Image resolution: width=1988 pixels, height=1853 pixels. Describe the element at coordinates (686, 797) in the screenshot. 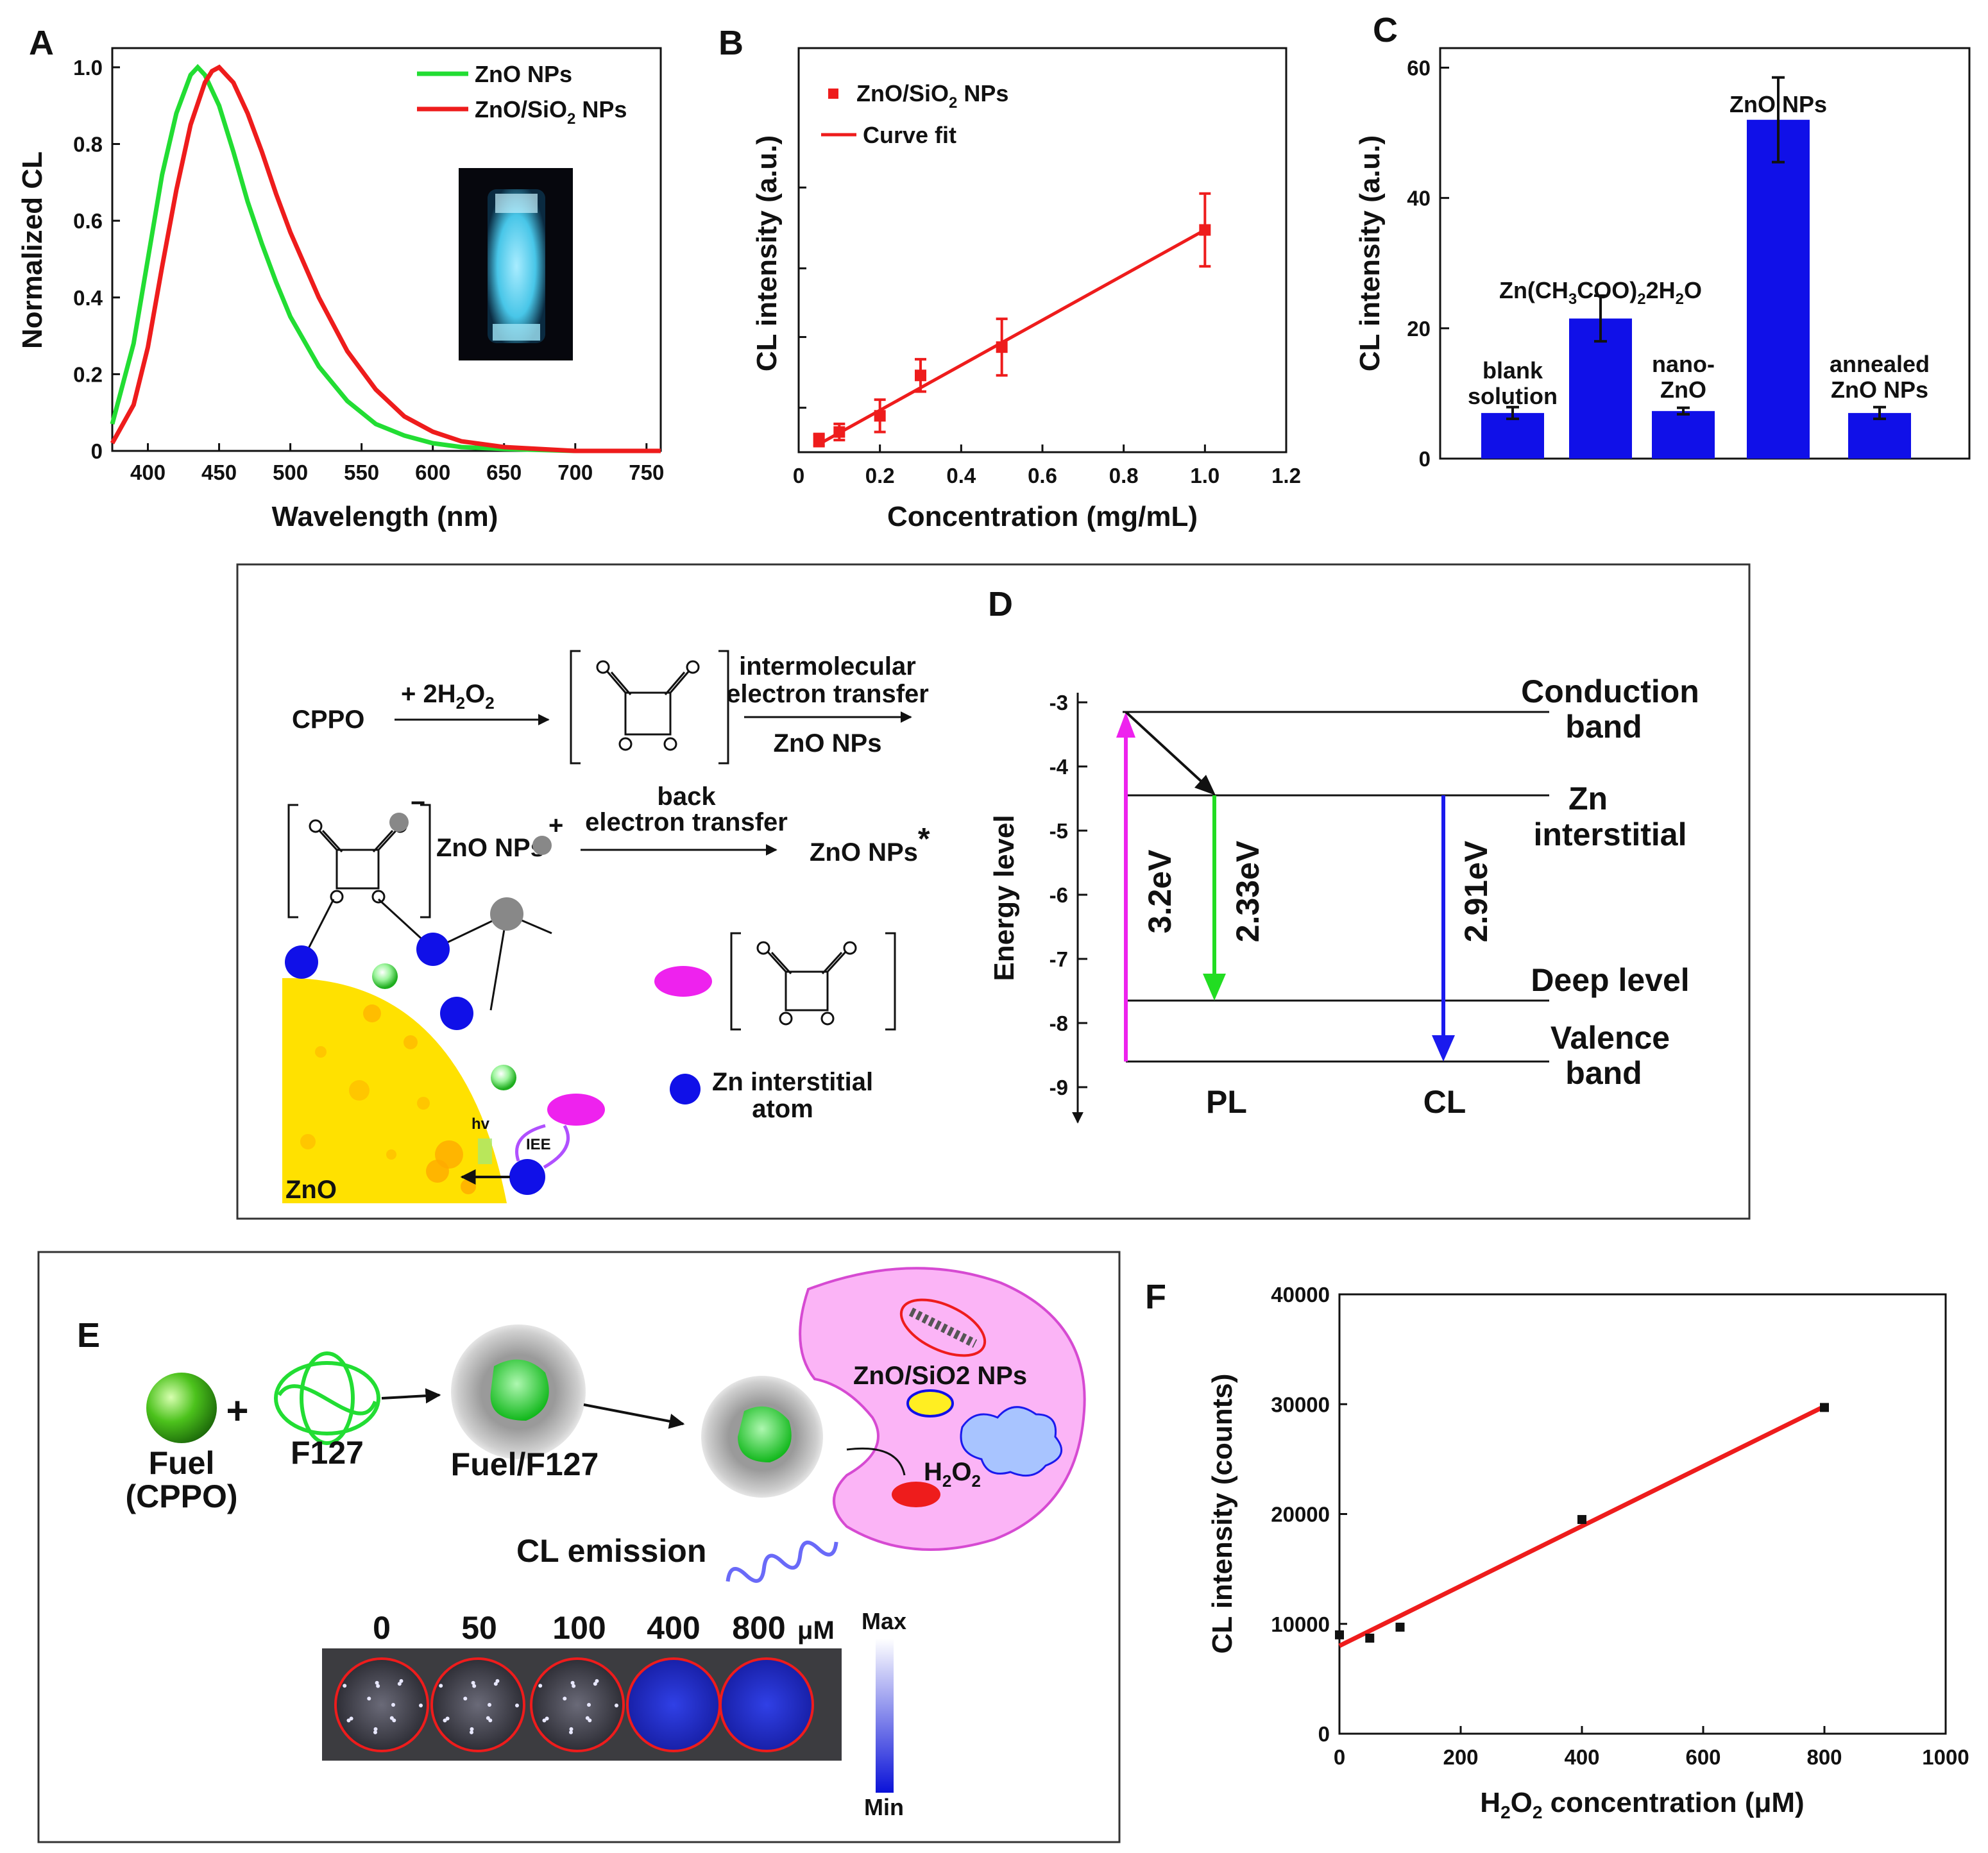

I see `back-transfer-label-1: back` at that location.